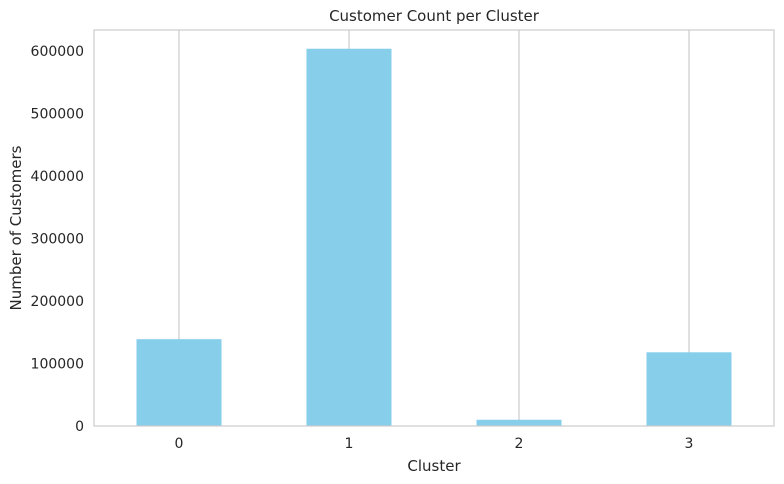 The height and width of the screenshot is (484, 784). Describe the element at coordinates (434, 444) in the screenshot. I see `x-tick-labels: 0 1 2 3` at that location.